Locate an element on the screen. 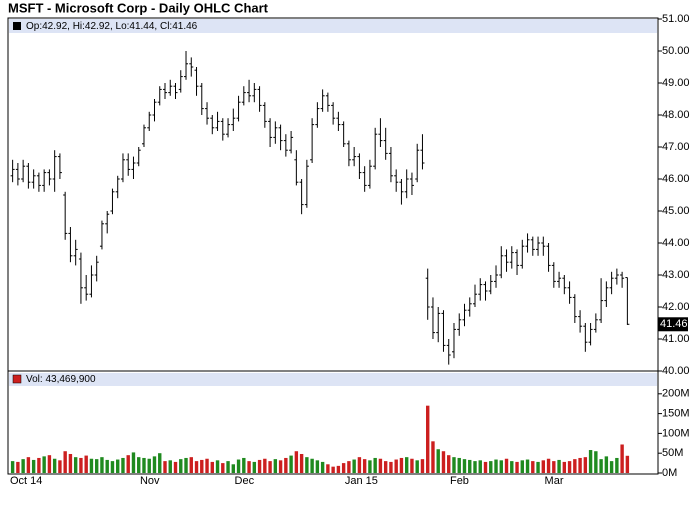 Image resolution: width=700 pixels, height=512 pixels. volume-legend: Vol: 43,469,900 is located at coordinates (61, 379).